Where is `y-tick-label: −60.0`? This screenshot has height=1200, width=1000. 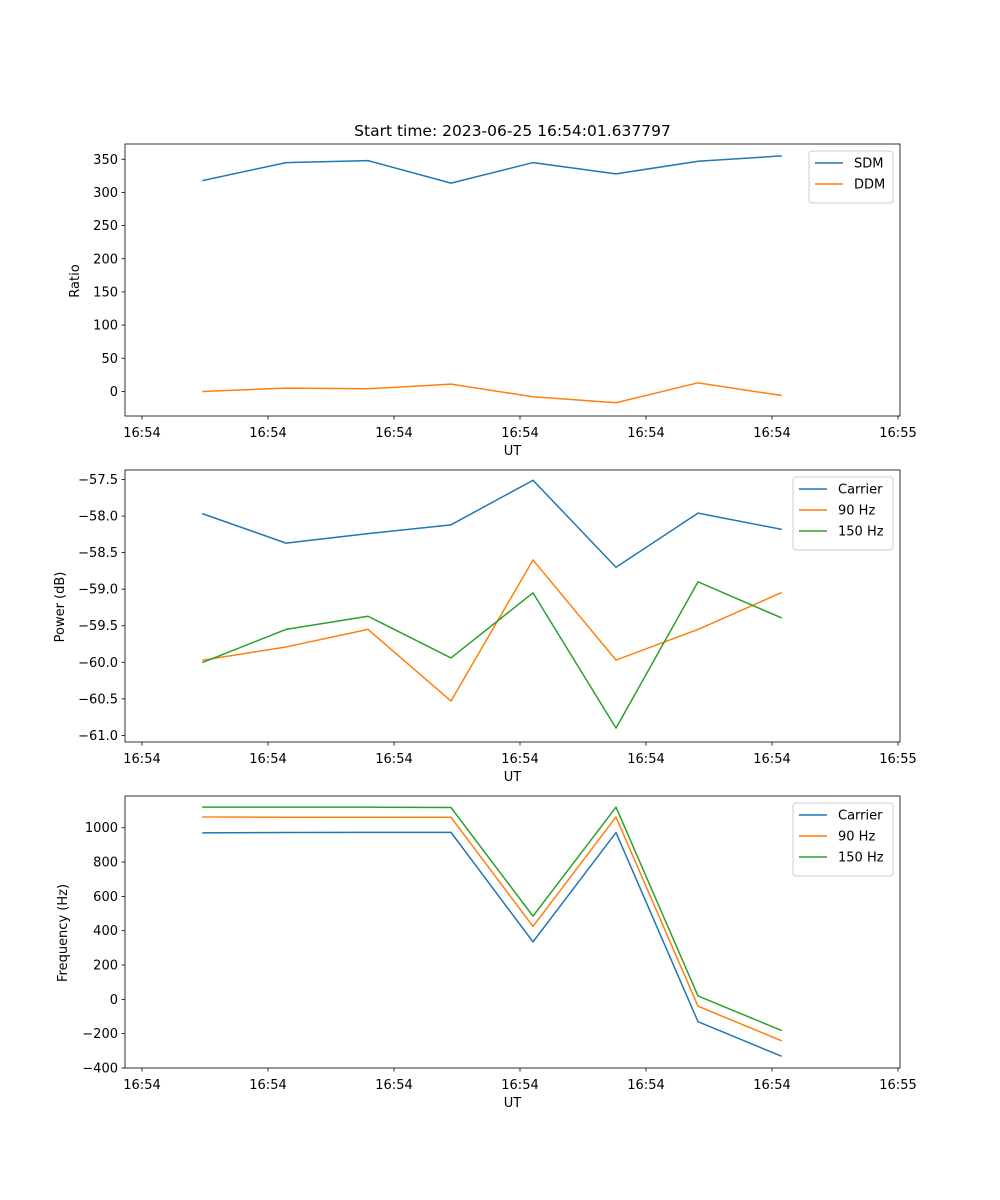
y-tick-label: −60.0 is located at coordinates (98, 663).